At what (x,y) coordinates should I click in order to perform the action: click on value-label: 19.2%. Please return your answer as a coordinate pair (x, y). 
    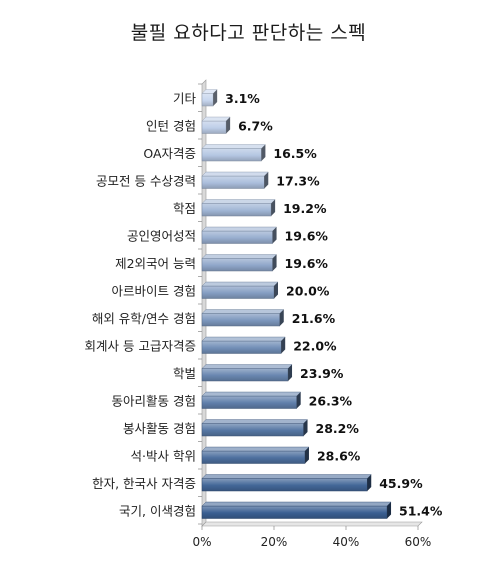
    Looking at the image, I should click on (305, 208).